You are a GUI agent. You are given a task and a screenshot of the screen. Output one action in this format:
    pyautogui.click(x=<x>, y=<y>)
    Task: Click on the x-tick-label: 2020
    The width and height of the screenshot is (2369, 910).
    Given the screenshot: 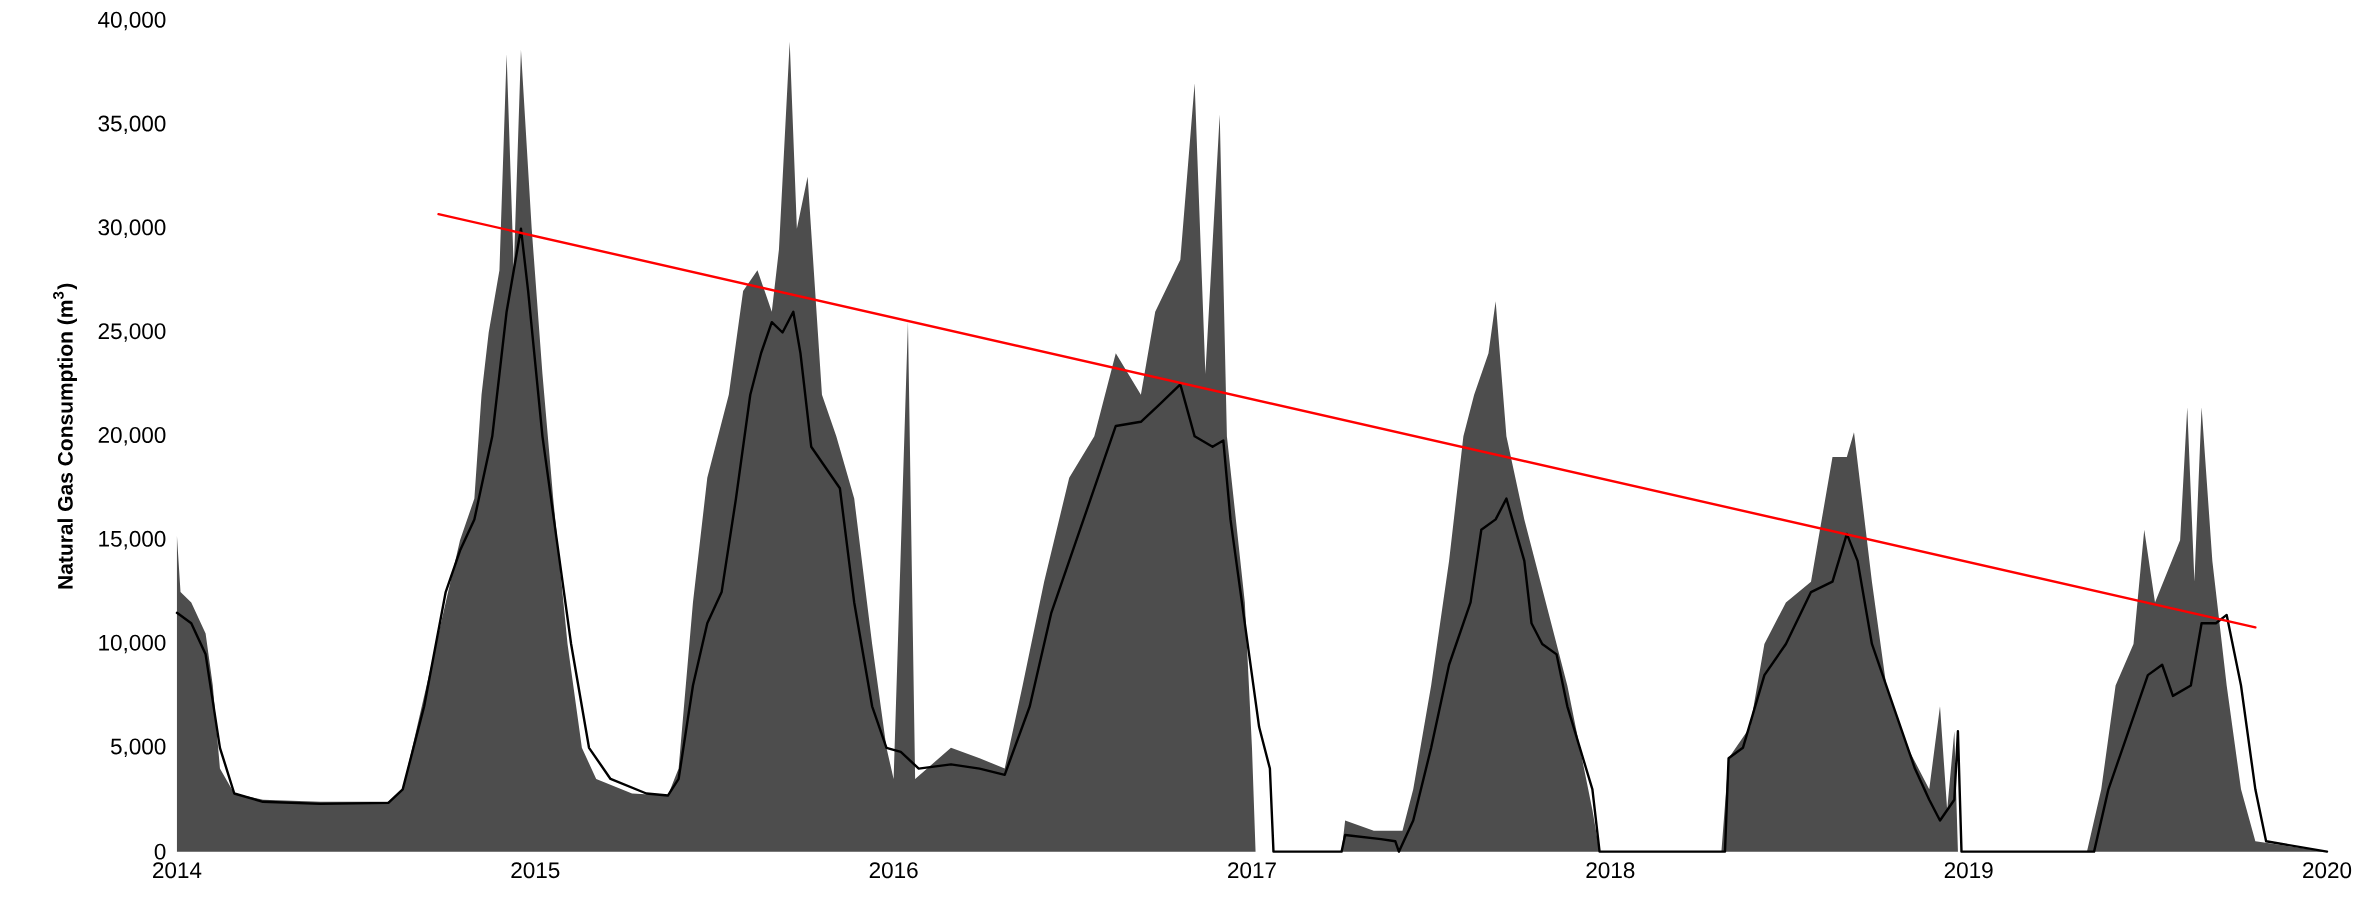 What is the action you would take?
    pyautogui.click(x=2327, y=870)
    